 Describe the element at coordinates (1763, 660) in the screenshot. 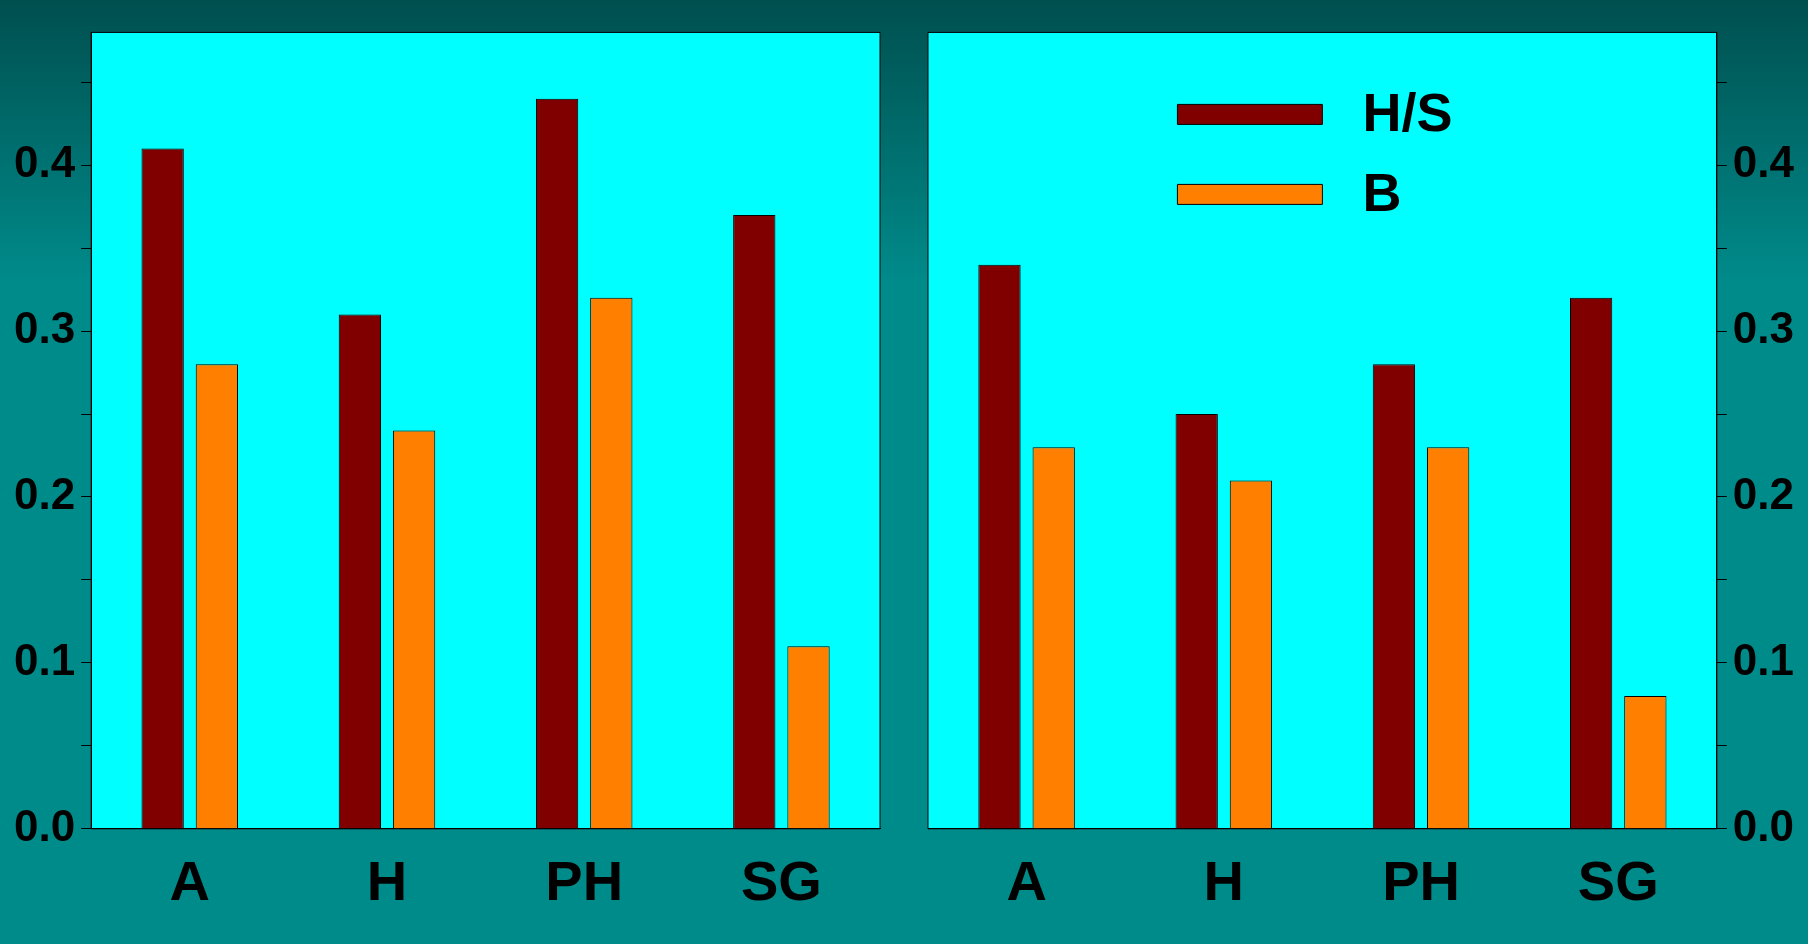

I see `y2-tick-label: 0.1` at that location.